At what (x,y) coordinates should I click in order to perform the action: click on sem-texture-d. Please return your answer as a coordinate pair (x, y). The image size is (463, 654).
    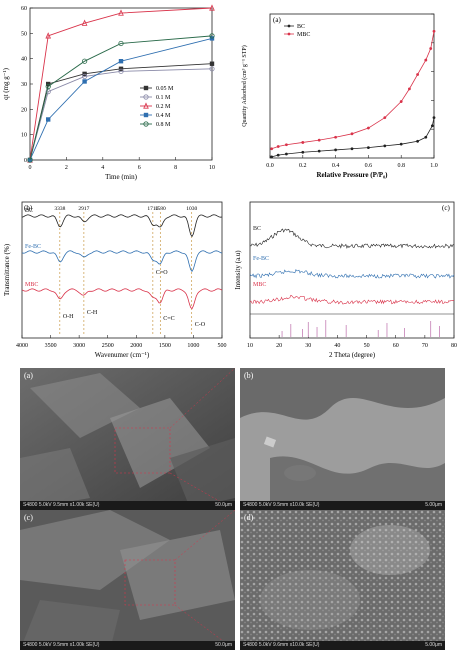
    Looking at the image, I should click on (342, 580).